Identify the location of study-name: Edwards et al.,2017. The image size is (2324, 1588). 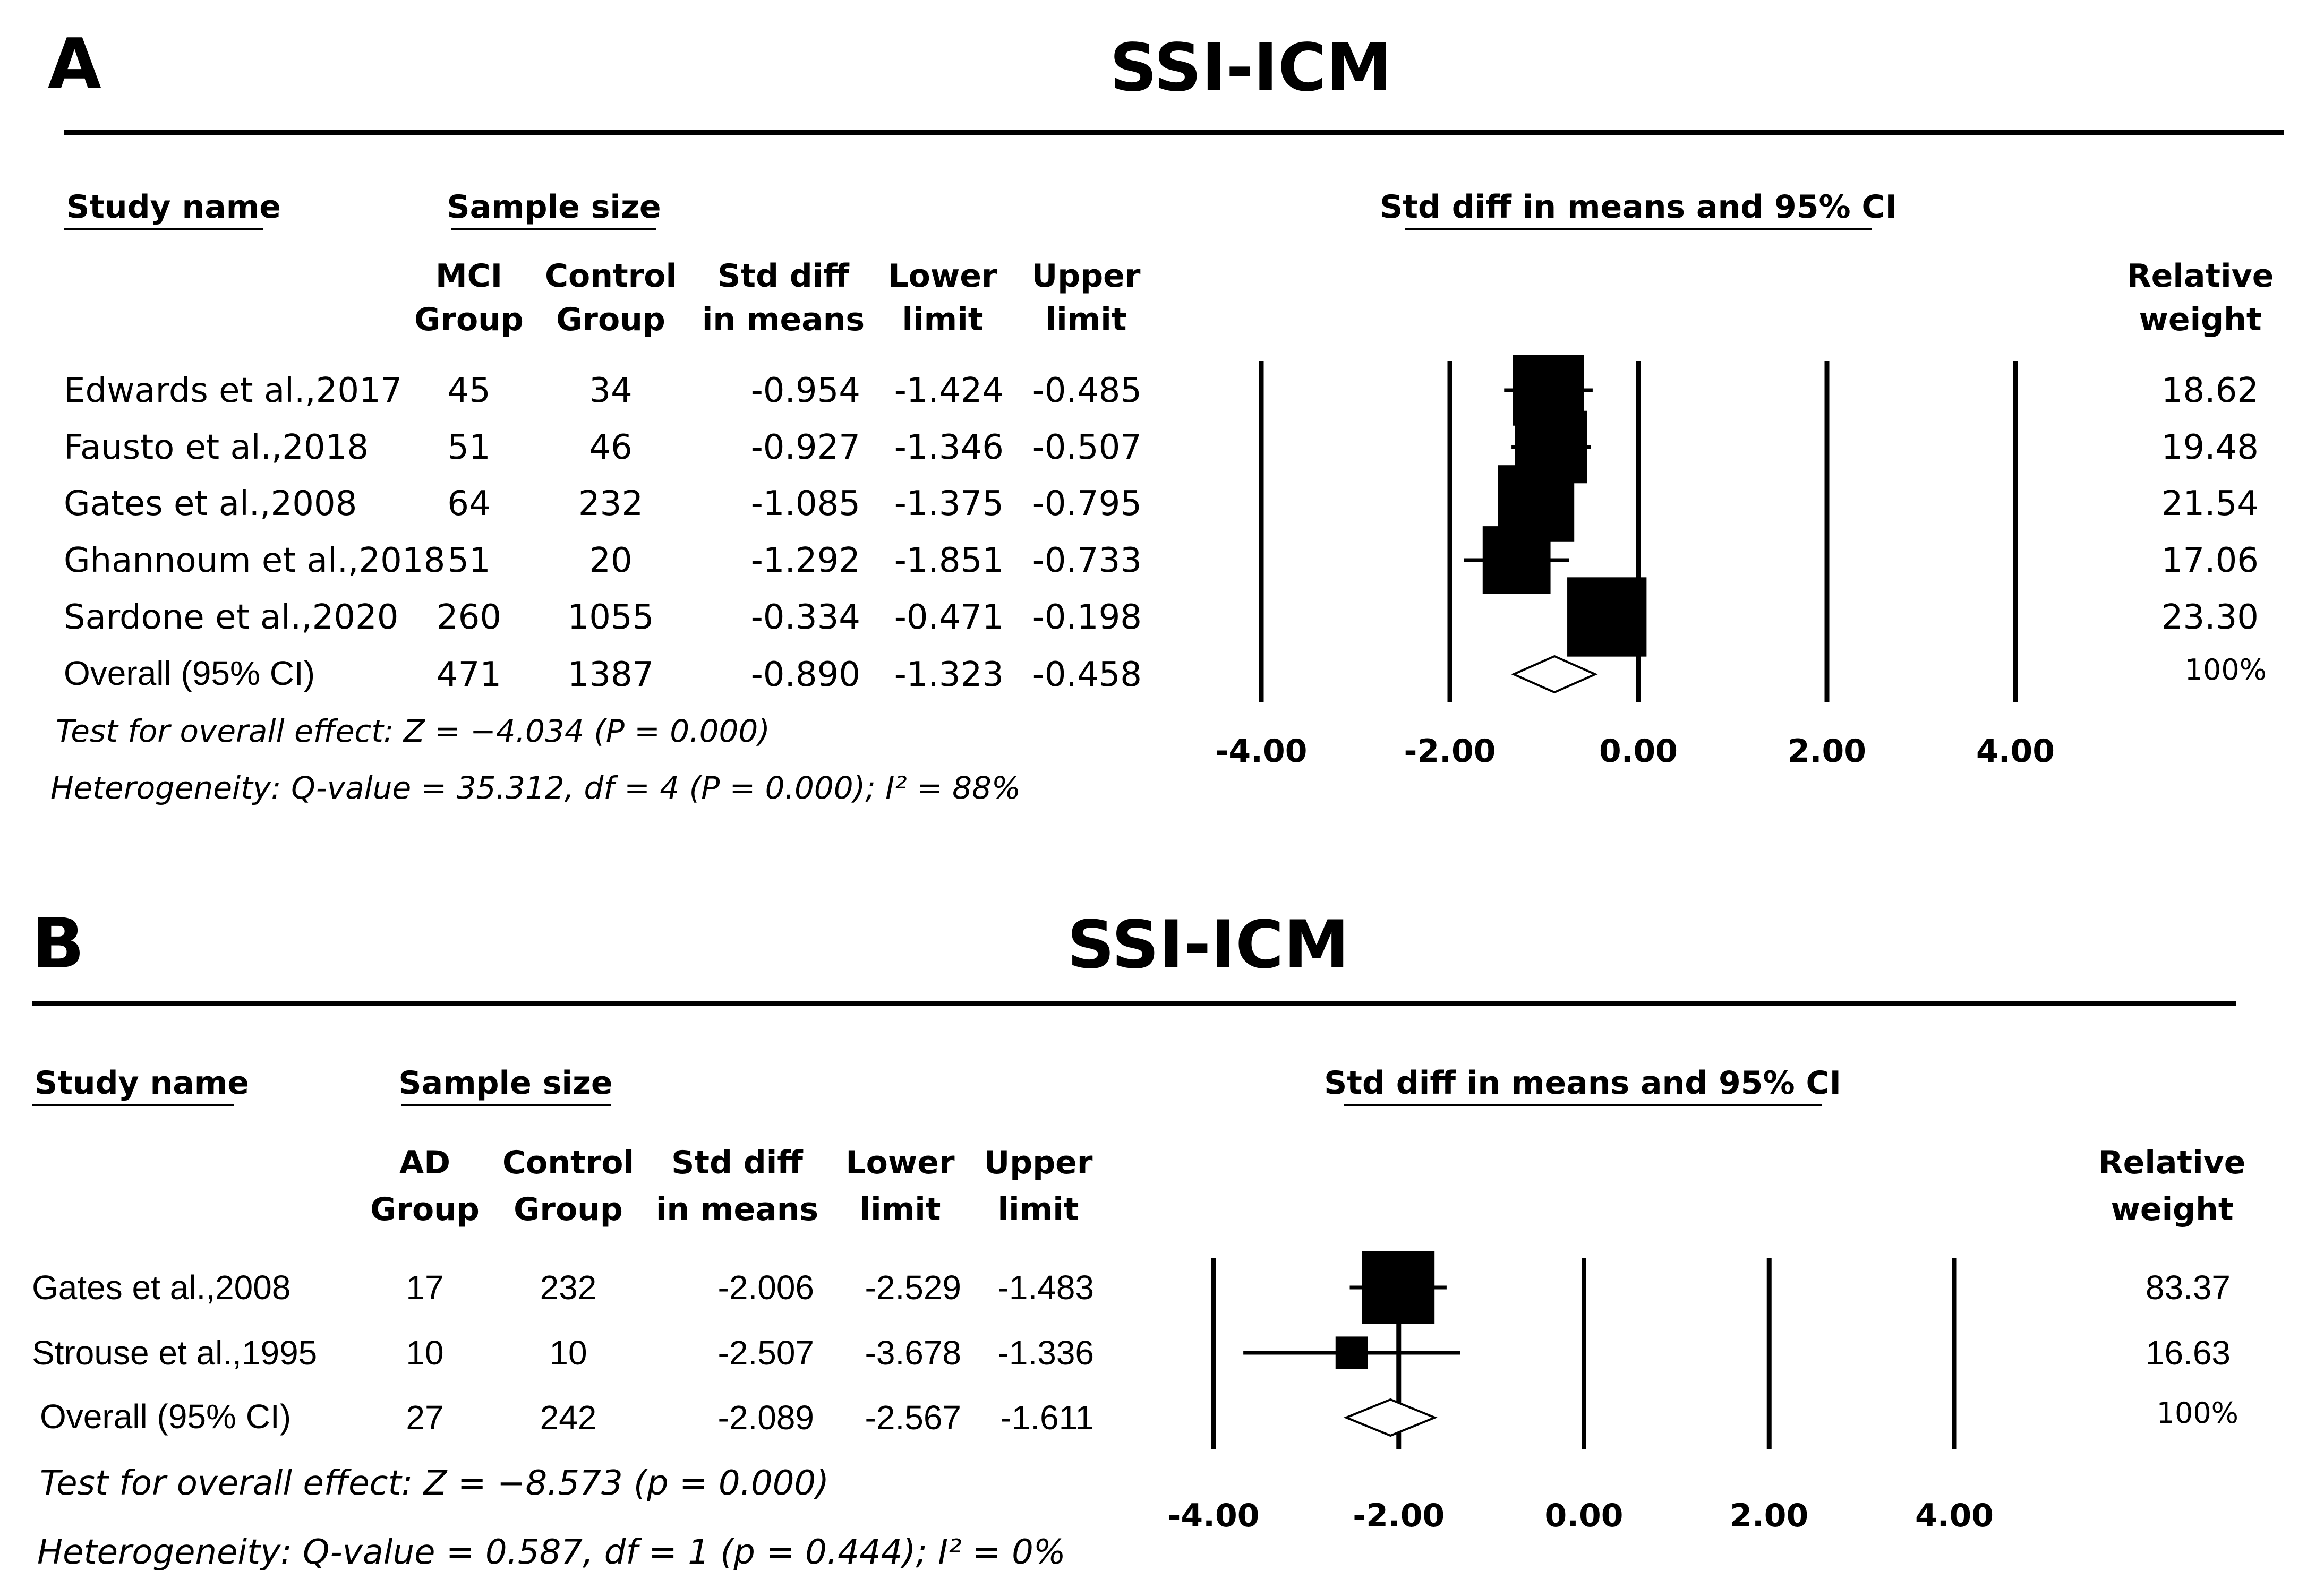
(233, 390).